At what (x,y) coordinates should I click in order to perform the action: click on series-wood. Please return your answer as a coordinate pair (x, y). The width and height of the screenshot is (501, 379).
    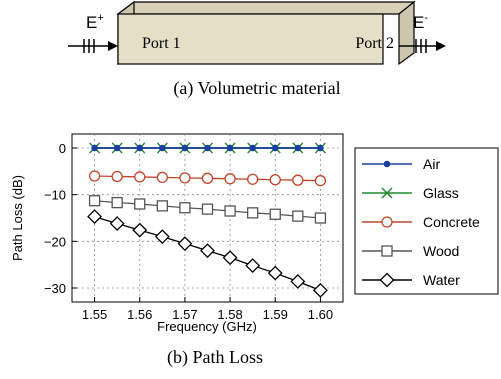
    Looking at the image, I should click on (207, 209).